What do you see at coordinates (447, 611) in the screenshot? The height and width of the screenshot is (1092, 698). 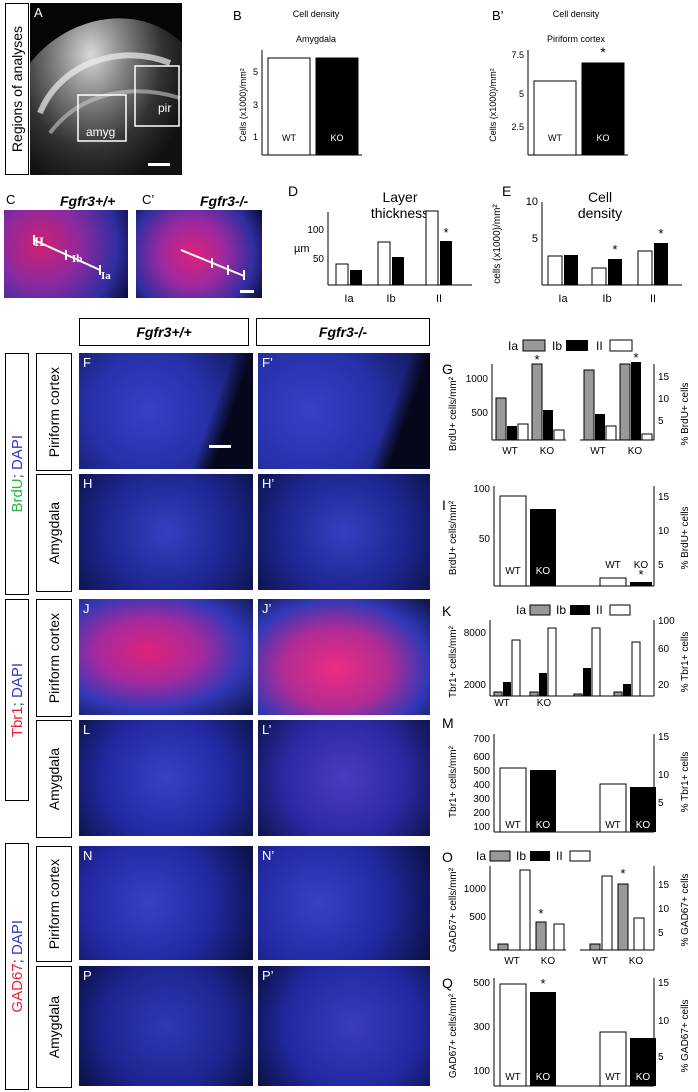 I see `chart-k-label: K` at bounding box center [447, 611].